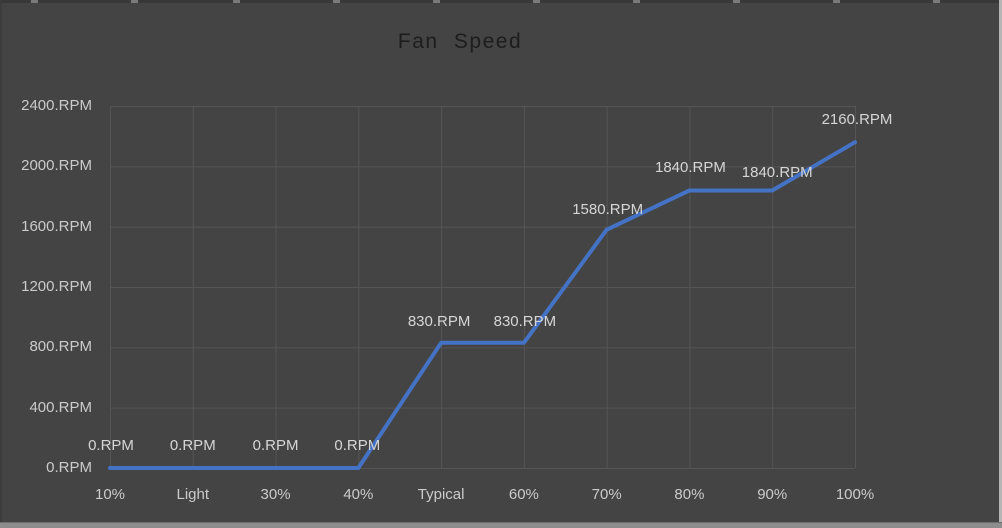  What do you see at coordinates (608, 209) in the screenshot?
I see `data-point-label: 1580.RPM` at bounding box center [608, 209].